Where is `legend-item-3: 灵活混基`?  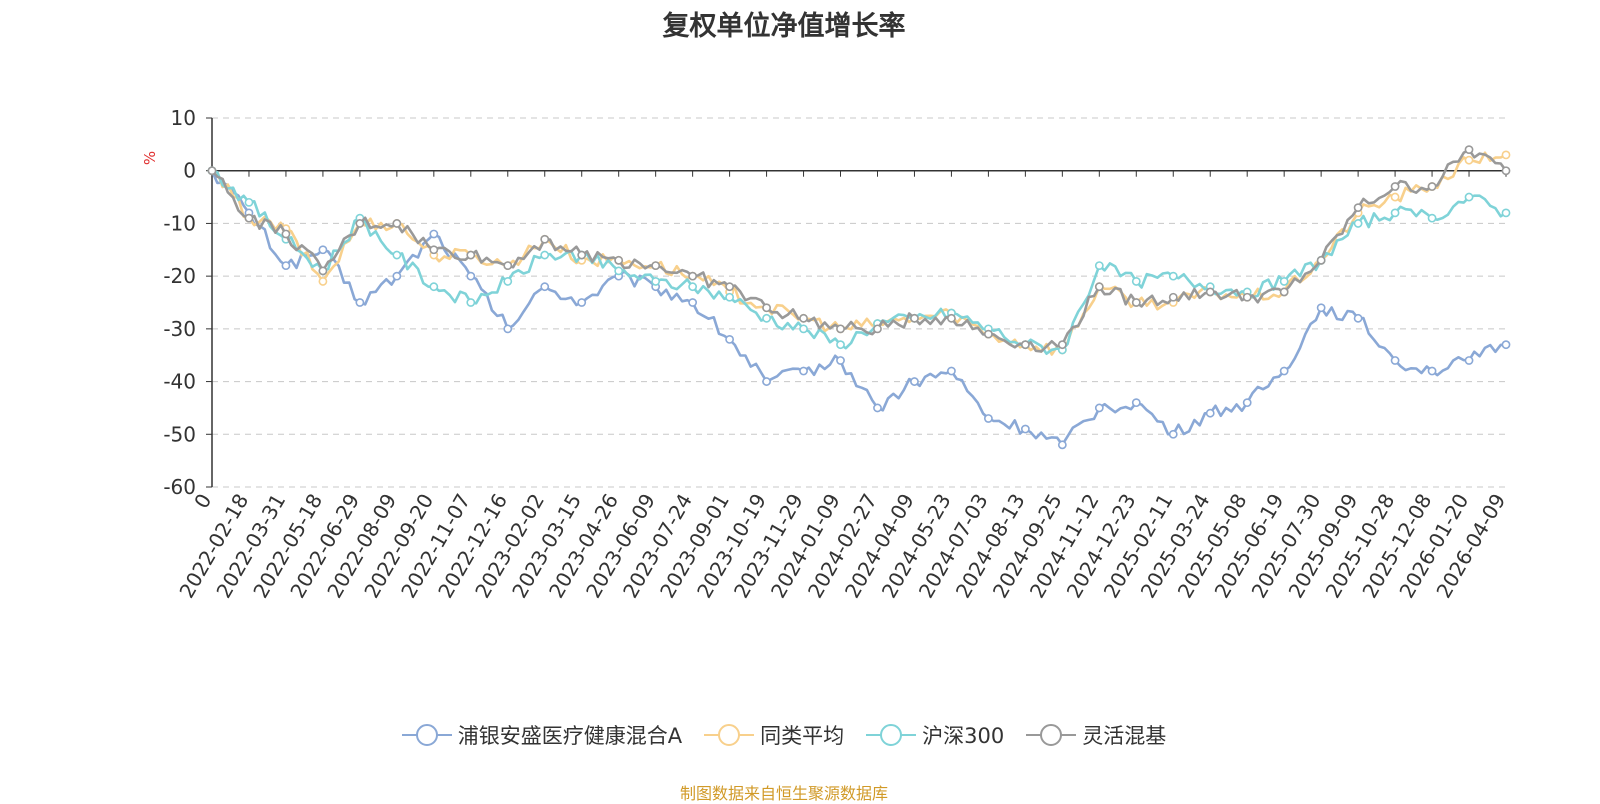 legend-item-3: 灵活混基 is located at coordinates (1096, 735).